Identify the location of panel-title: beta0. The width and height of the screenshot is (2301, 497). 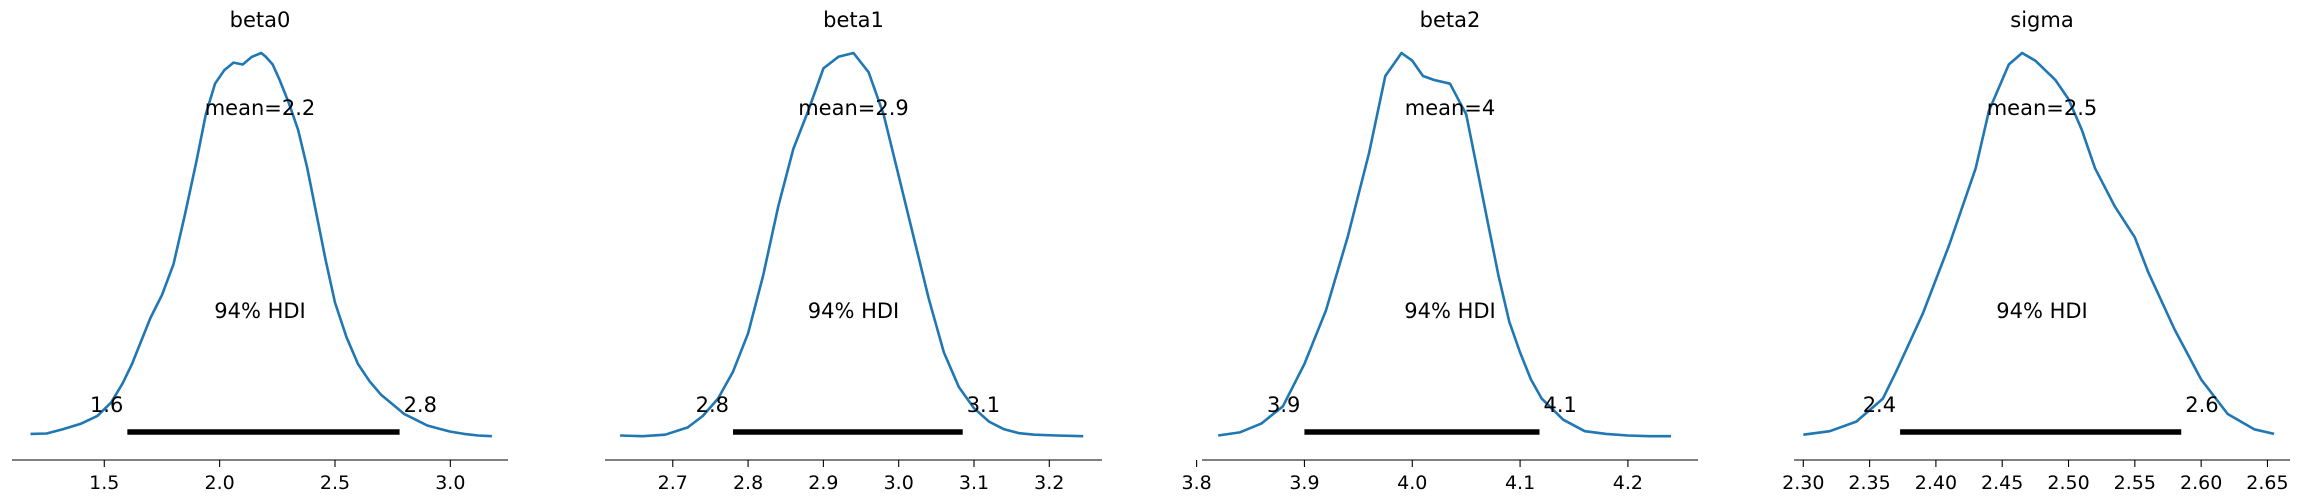
(260, 20).